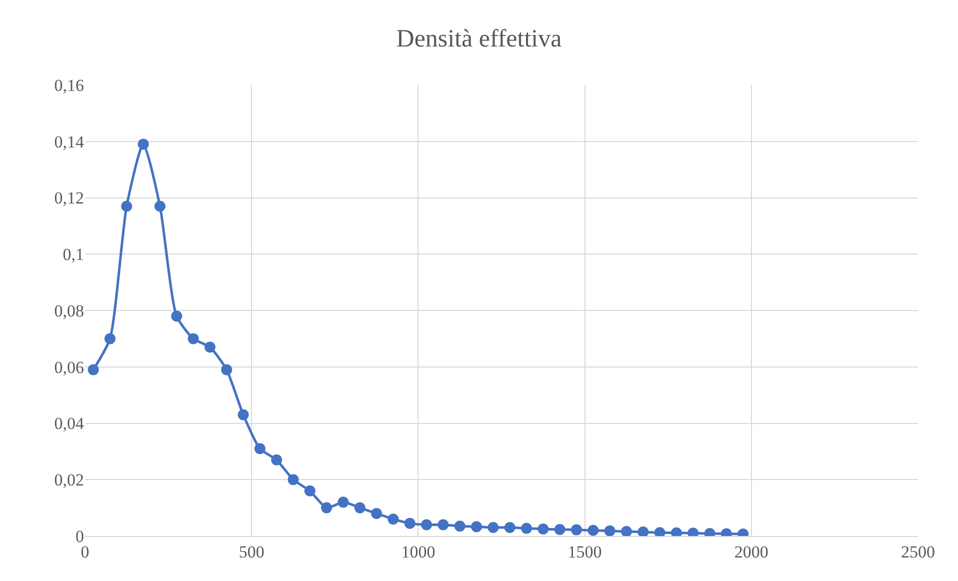 This screenshot has width=958, height=581. Describe the element at coordinates (69, 310) in the screenshot. I see `y-tick-label: 0,08` at that location.